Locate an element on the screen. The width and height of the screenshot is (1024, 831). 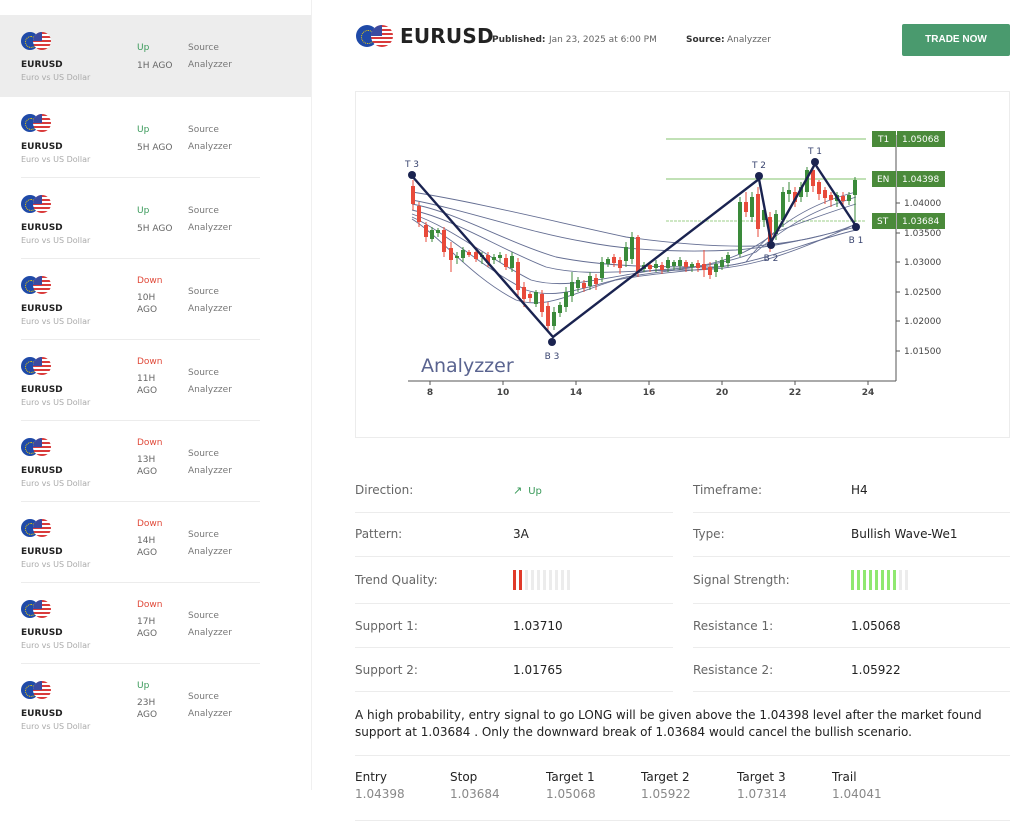
item-time-ago: 13H AGO is located at coordinates (147, 466).